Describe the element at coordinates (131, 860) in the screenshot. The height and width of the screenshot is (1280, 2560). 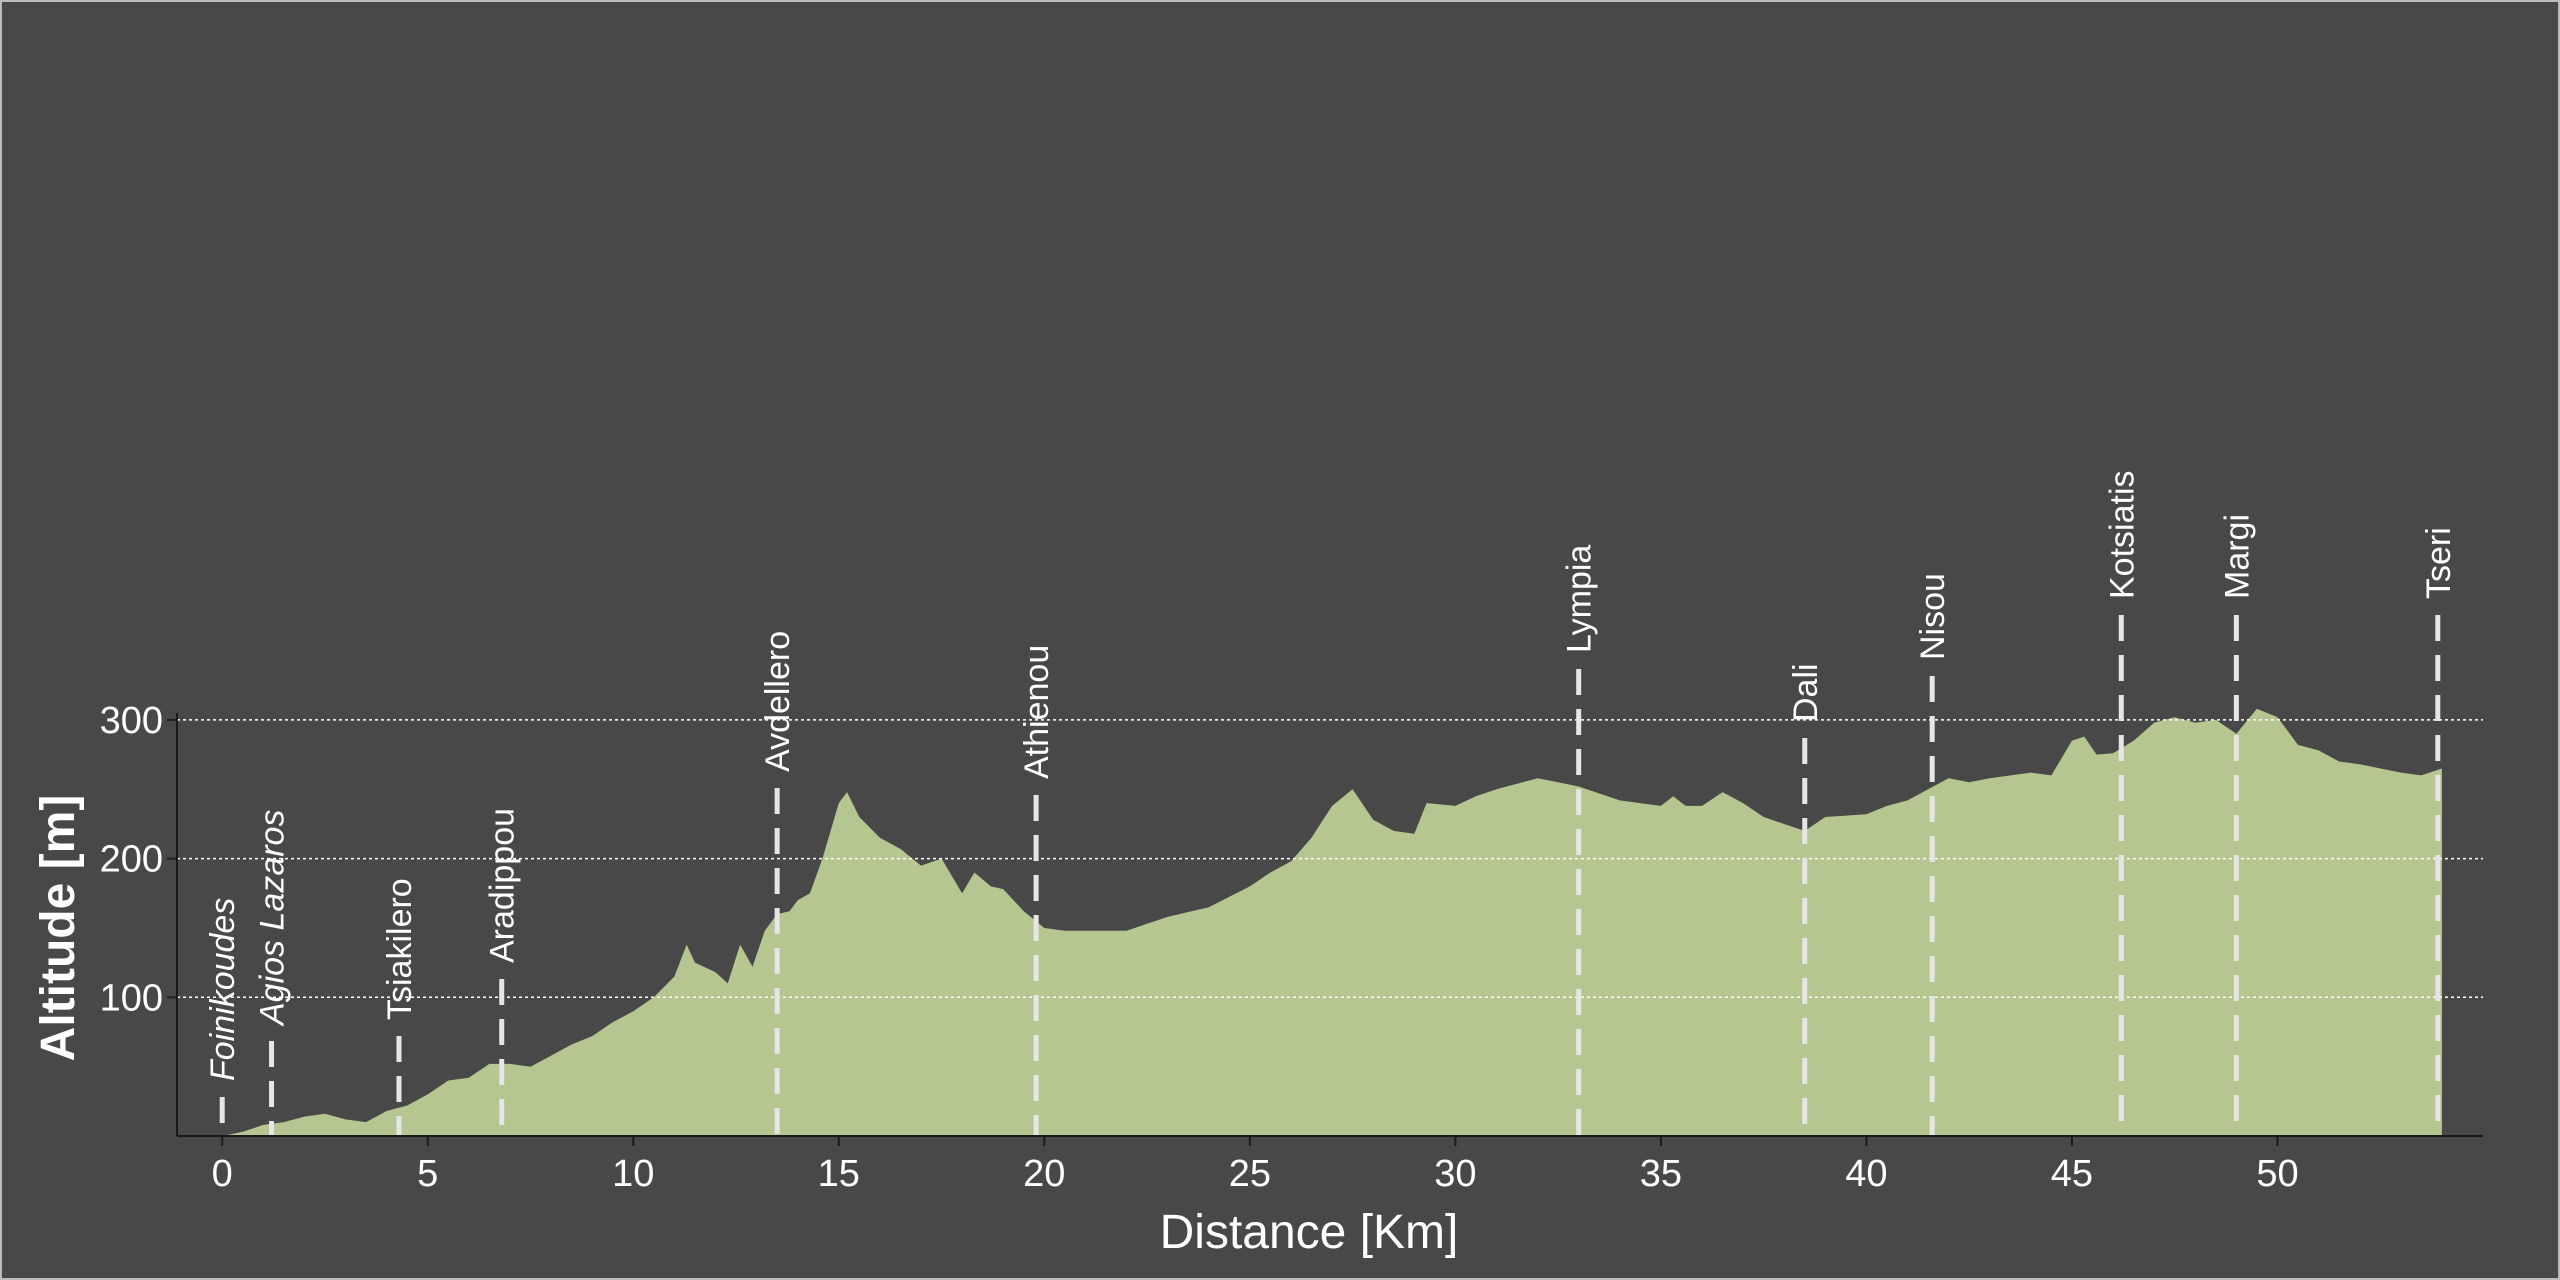
I see `y-tick-label: 200` at that location.